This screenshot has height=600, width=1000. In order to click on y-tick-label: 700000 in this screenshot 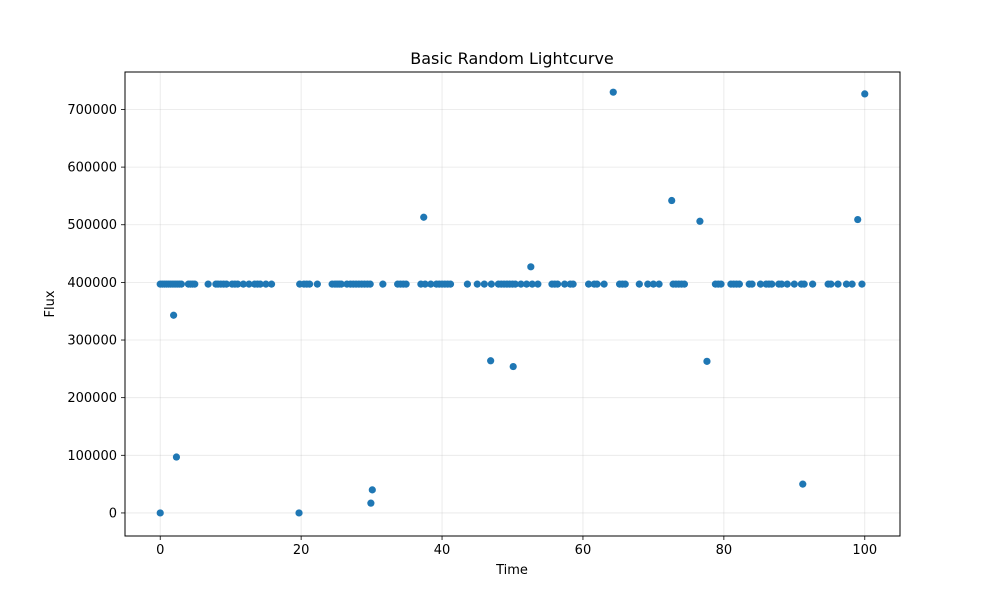, I will do `click(92, 110)`.